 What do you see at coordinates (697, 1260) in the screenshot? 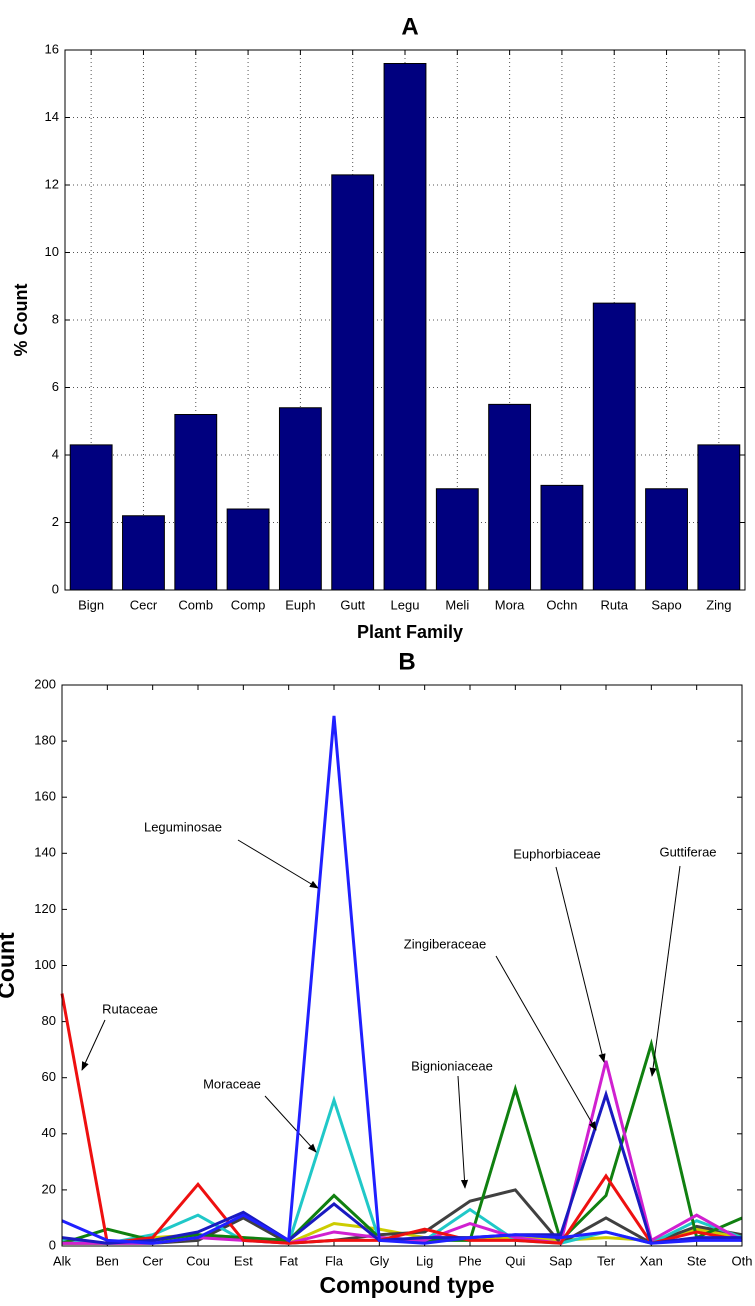
I see `x-tick-label: Ste` at bounding box center [697, 1260].